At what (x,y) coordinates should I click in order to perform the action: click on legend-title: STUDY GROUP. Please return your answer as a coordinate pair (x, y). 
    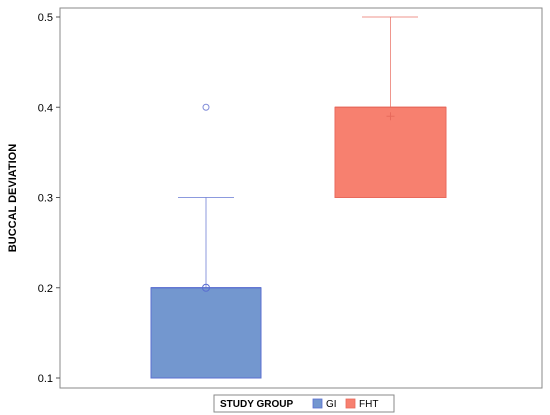
    Looking at the image, I should click on (256, 404).